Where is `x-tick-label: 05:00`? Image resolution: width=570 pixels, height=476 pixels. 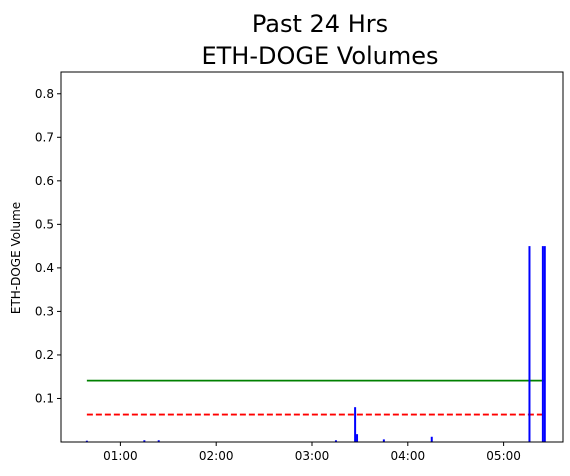 x-tick-label: 05:00 is located at coordinates (503, 456).